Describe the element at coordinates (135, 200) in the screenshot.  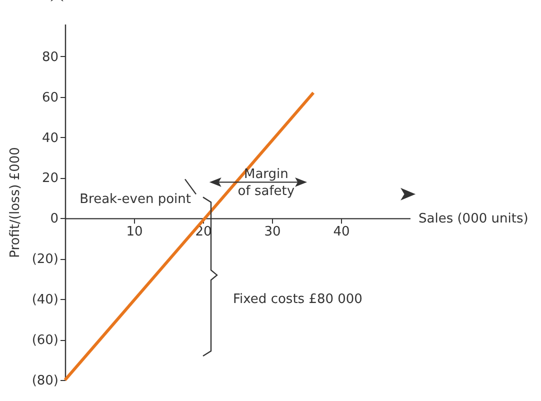
I see `annotation: Break-even point` at that location.